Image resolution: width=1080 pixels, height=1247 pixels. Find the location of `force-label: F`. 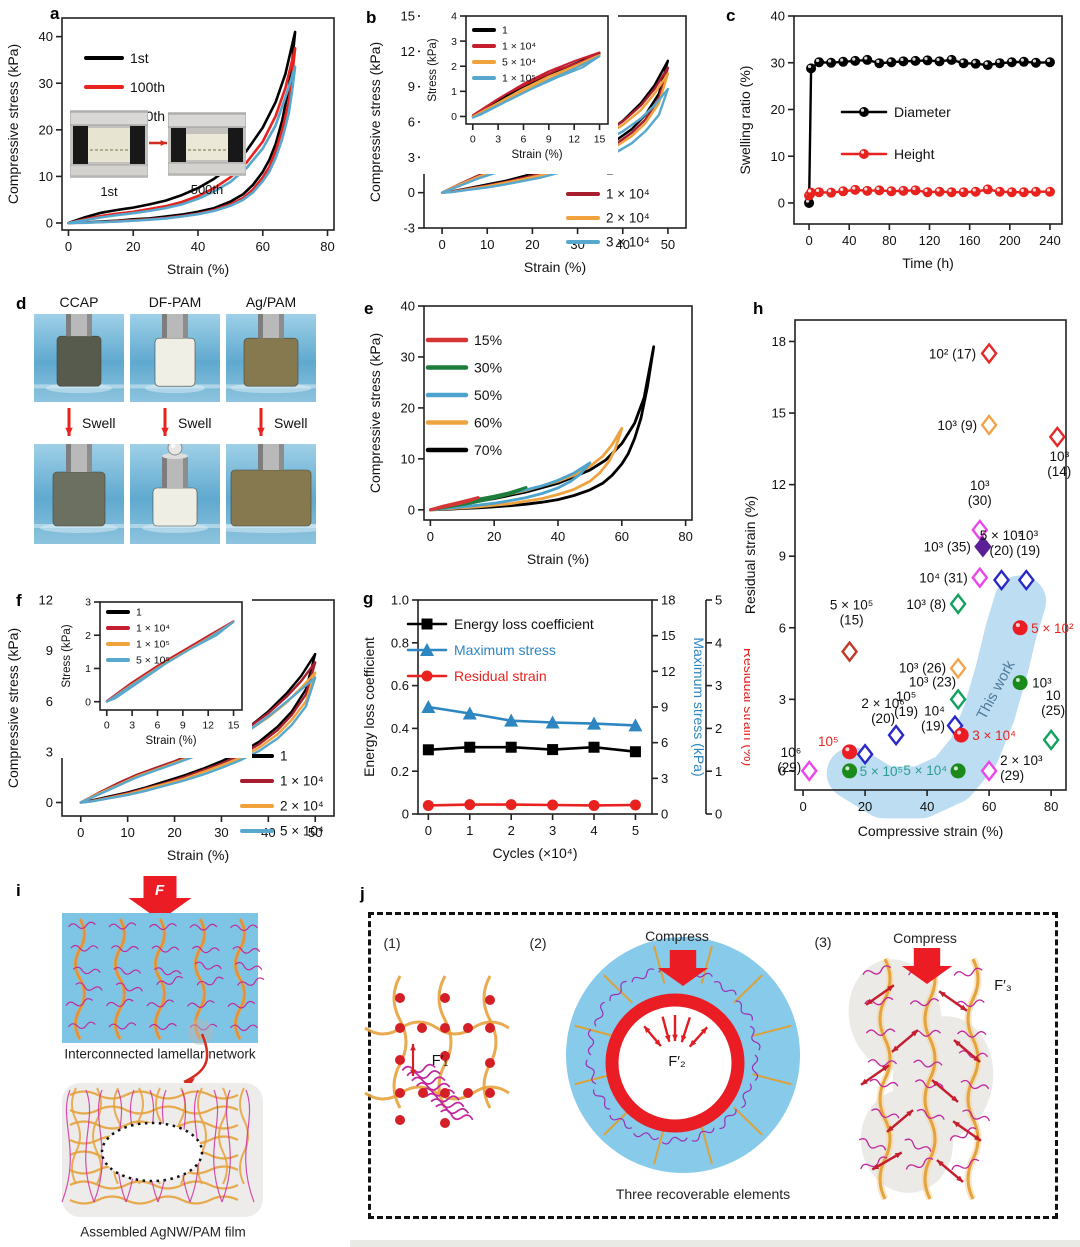

force-label: F is located at coordinates (160, 890).